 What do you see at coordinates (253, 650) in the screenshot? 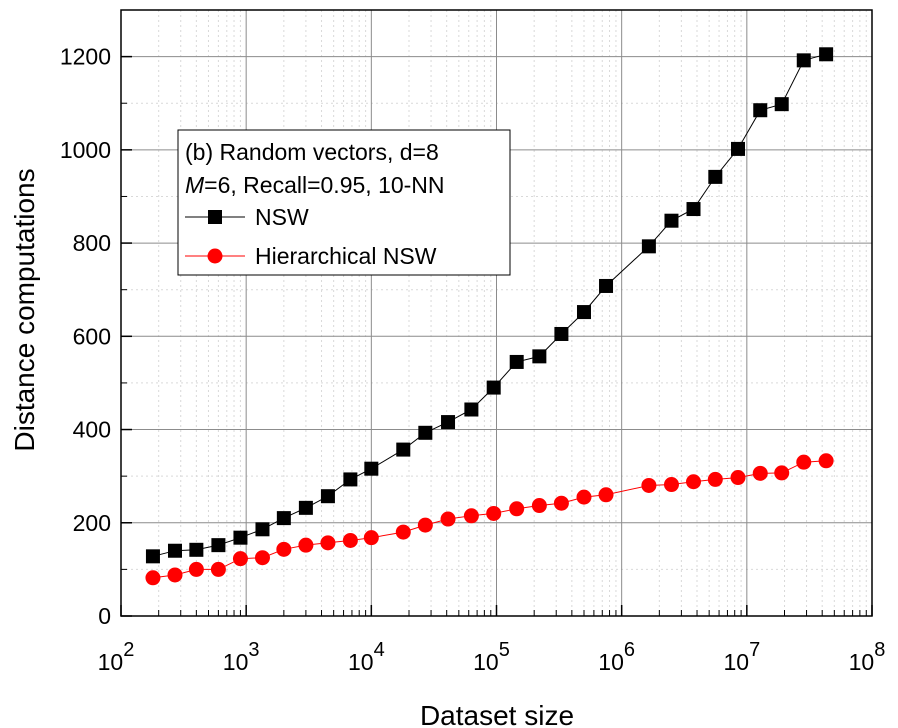
I see `x-tick-exponent: 3` at bounding box center [253, 650].